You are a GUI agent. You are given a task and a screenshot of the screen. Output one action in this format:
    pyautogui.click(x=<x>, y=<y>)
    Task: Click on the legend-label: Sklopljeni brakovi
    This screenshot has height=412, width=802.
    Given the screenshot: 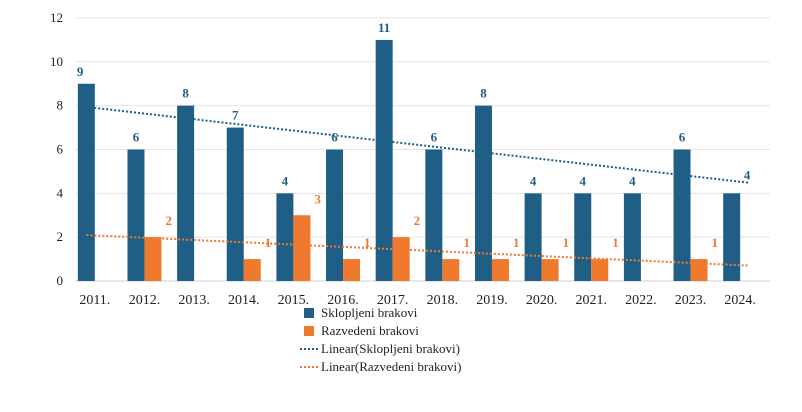 What is the action you would take?
    pyautogui.click(x=369, y=312)
    